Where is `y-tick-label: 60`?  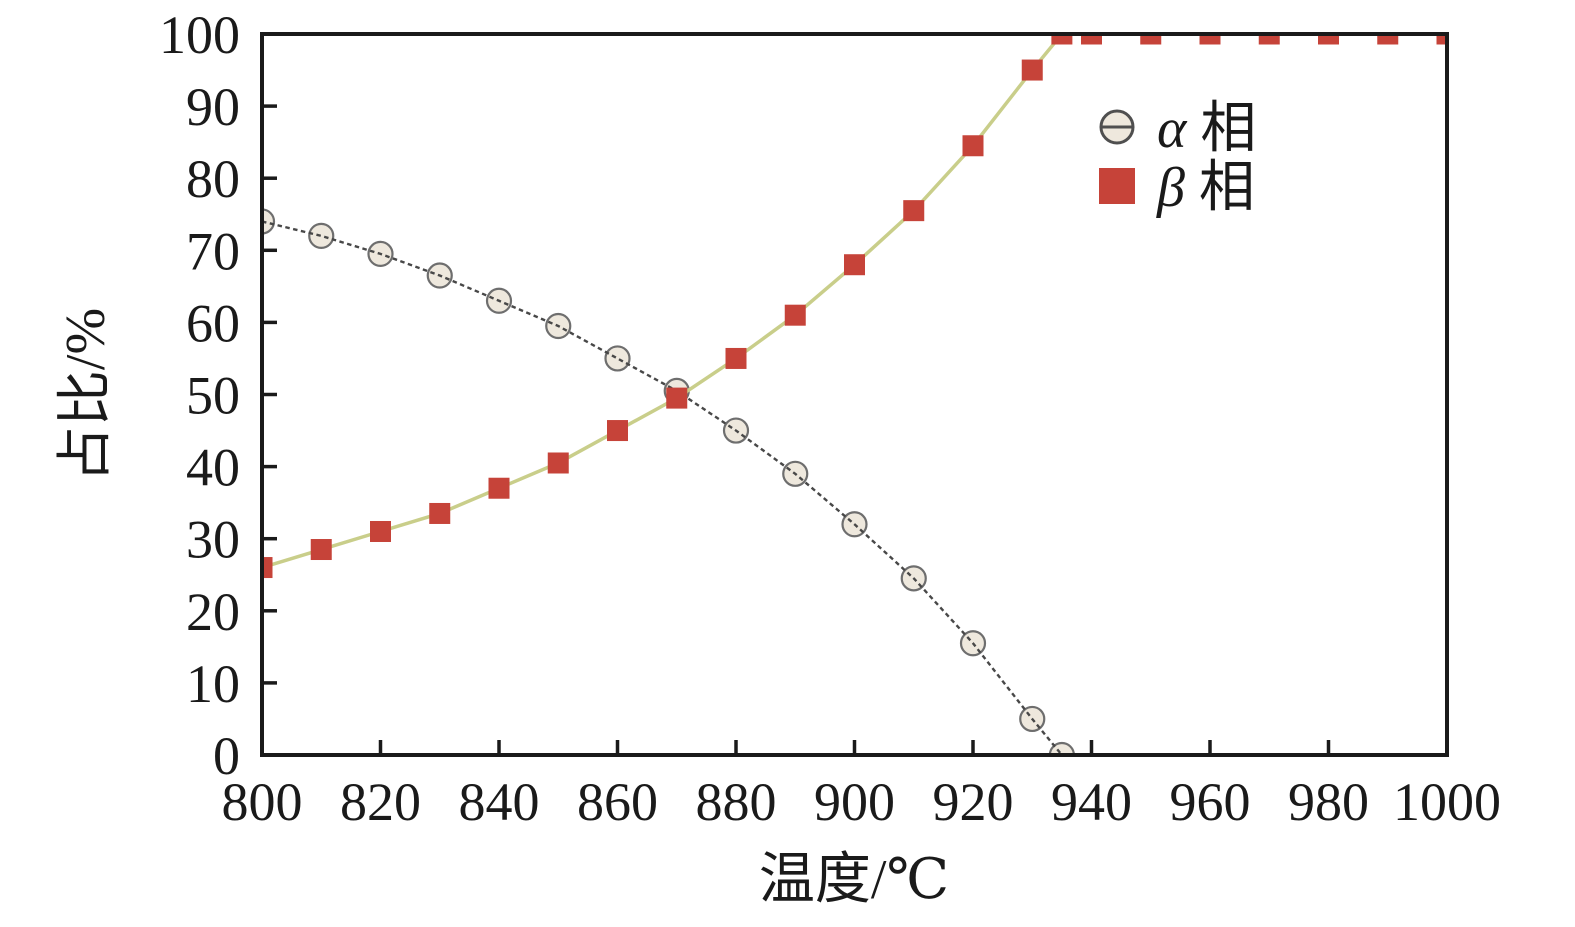 y-tick-label: 60 is located at coordinates (213, 323).